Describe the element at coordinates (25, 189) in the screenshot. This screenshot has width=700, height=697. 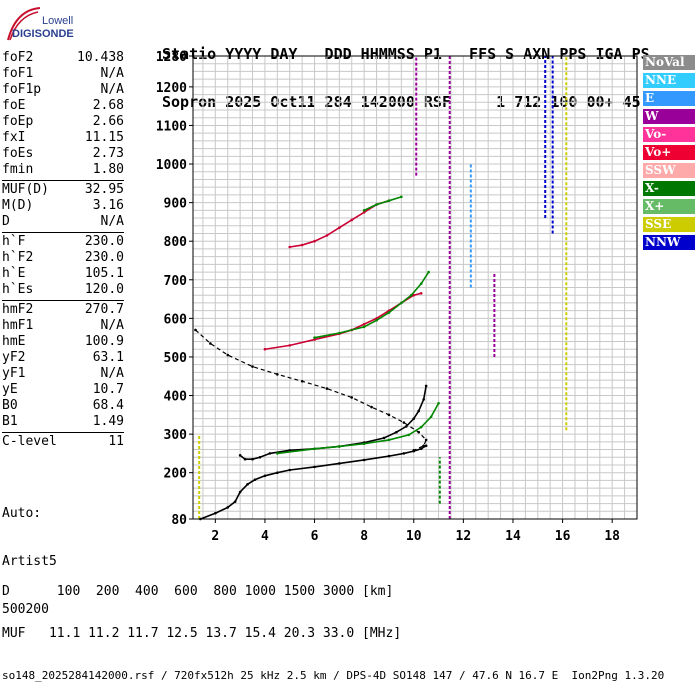
I see `param-label: MUF(D)` at that location.